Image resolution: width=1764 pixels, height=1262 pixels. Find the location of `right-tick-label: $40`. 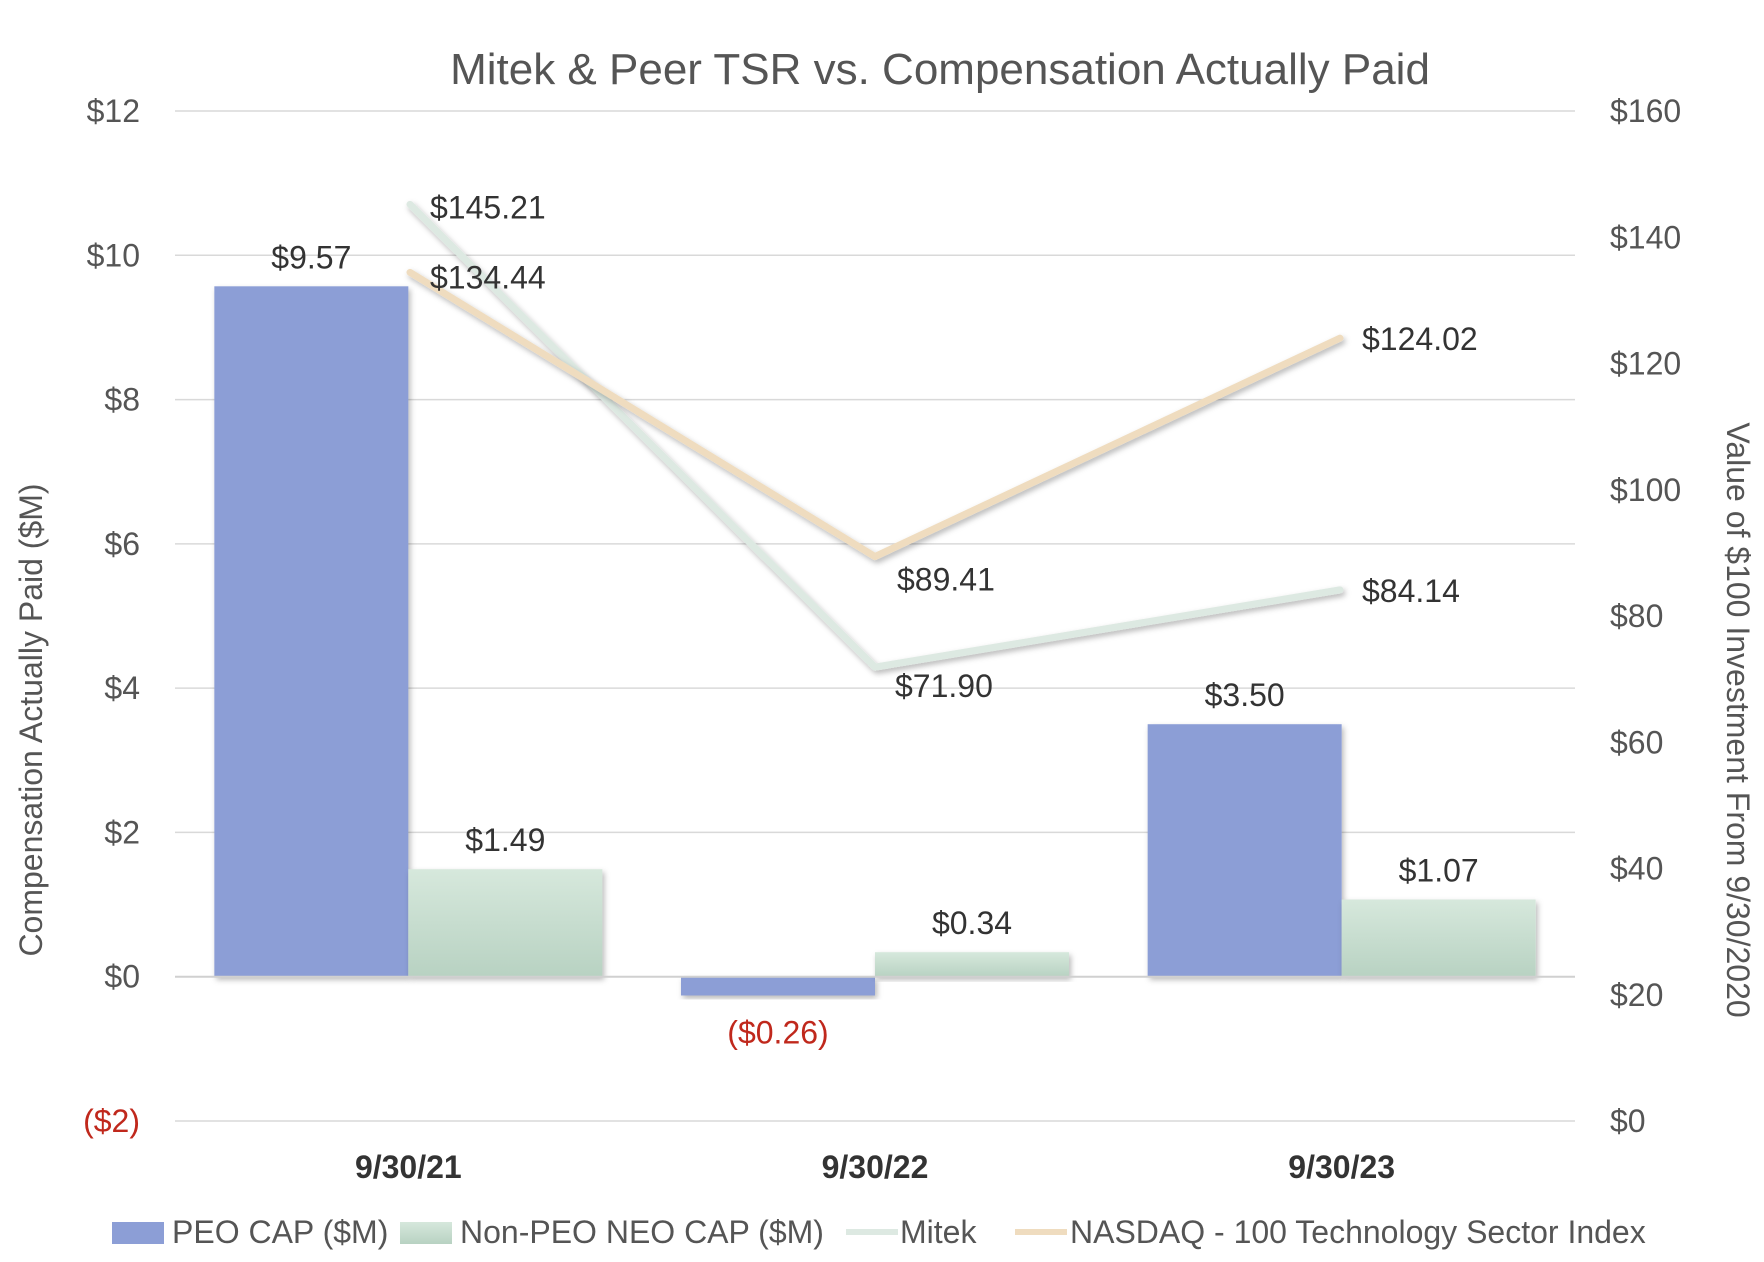

right-tick-label: $40 is located at coordinates (1636, 869).